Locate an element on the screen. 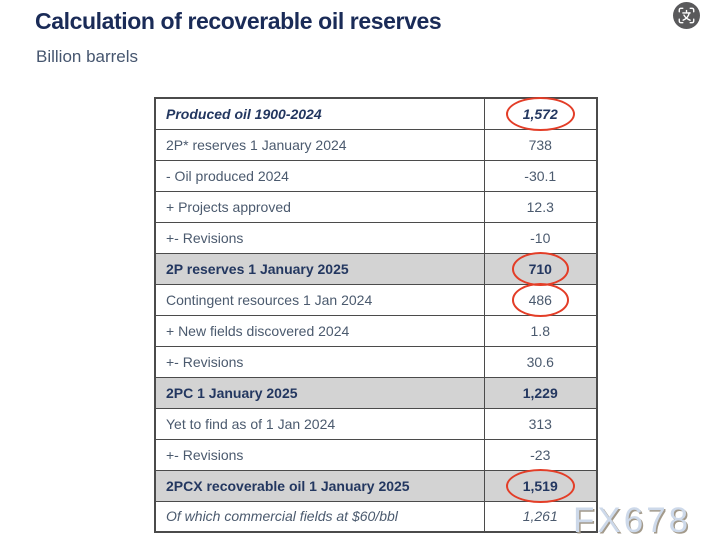 The width and height of the screenshot is (706, 555). translate-icon is located at coordinates (686, 15).